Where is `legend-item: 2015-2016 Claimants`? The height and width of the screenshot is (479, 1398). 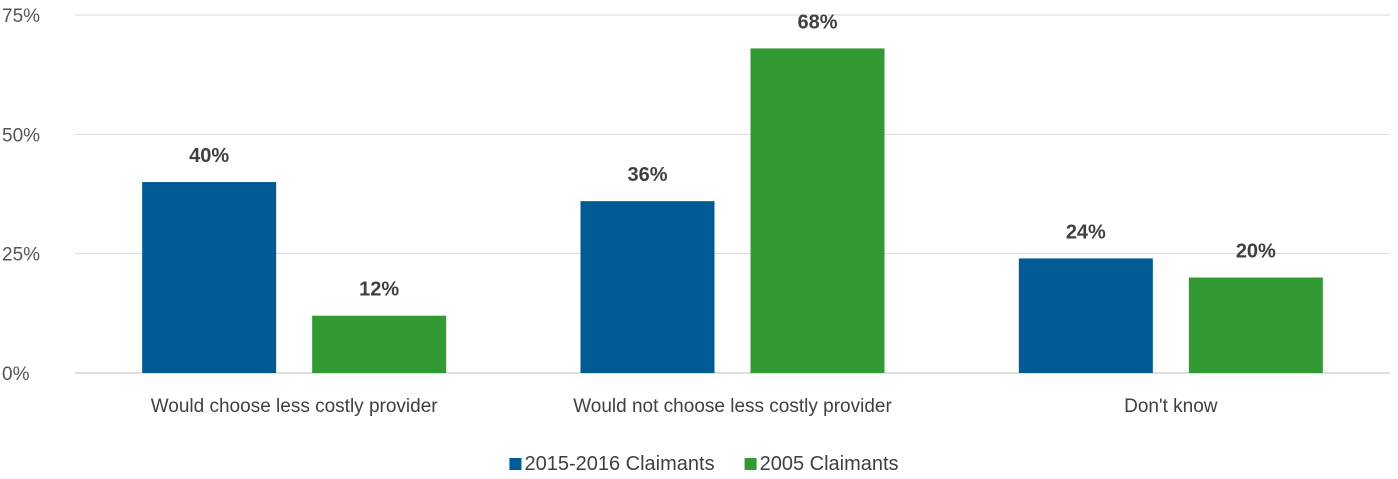 legend-item: 2015-2016 Claimants is located at coordinates (612, 464).